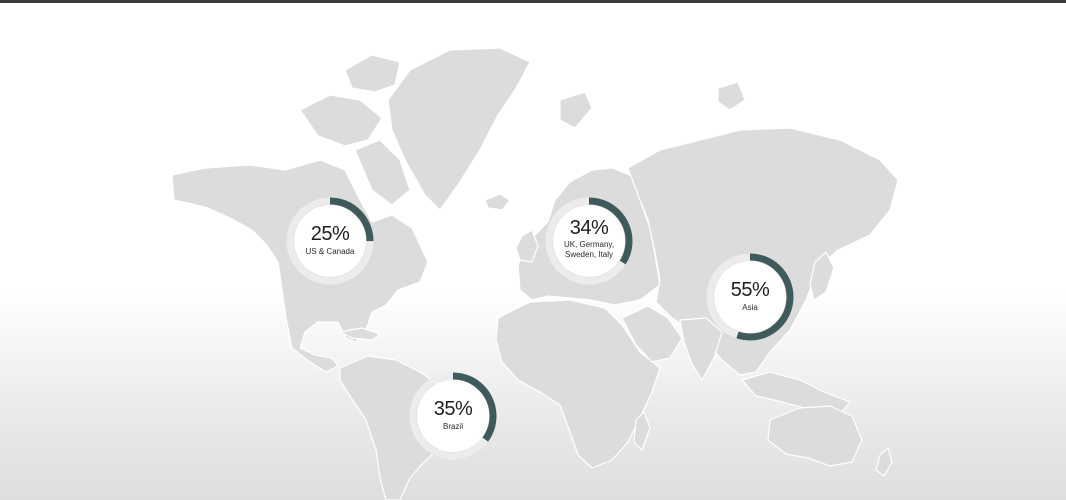 The width and height of the screenshot is (1066, 500). Describe the element at coordinates (330, 234) in the screenshot. I see `stat-value: 25%` at that location.